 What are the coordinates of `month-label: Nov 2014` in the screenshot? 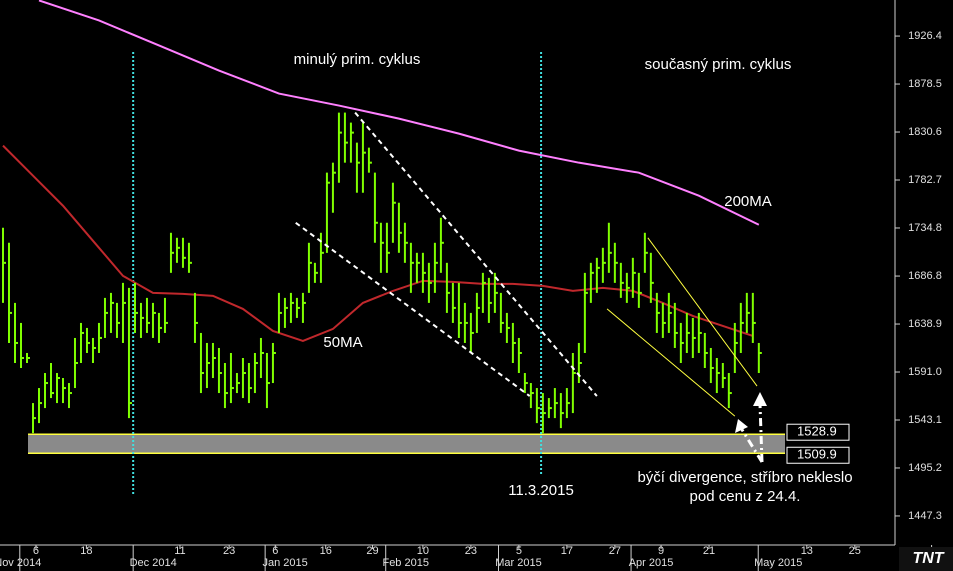 It's located at (20, 563).